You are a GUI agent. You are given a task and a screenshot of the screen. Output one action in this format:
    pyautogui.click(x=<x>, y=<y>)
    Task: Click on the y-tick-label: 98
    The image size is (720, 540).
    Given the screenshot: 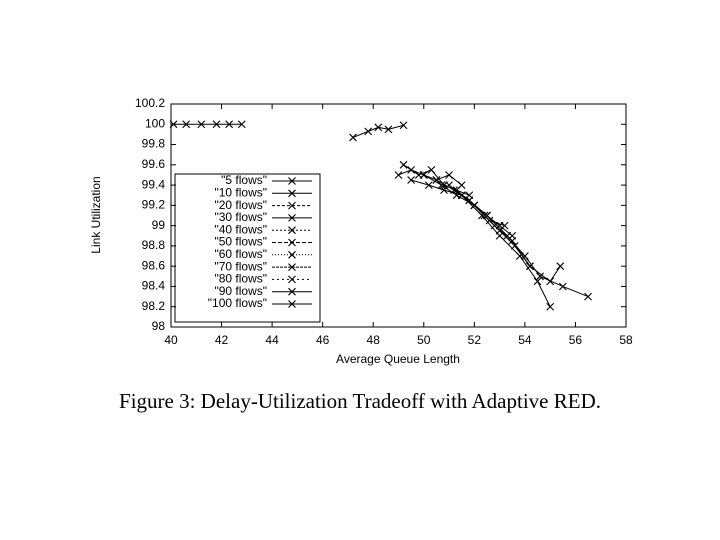 What is the action you would take?
    pyautogui.click(x=159, y=326)
    